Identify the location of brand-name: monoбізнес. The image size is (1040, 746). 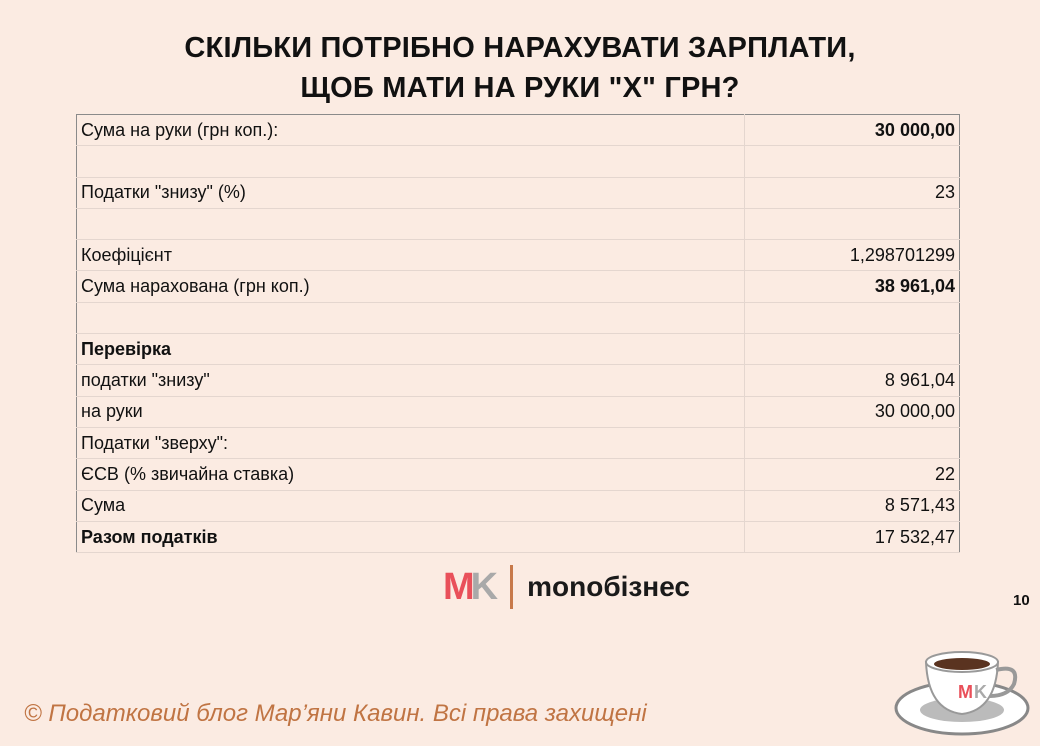
(608, 586).